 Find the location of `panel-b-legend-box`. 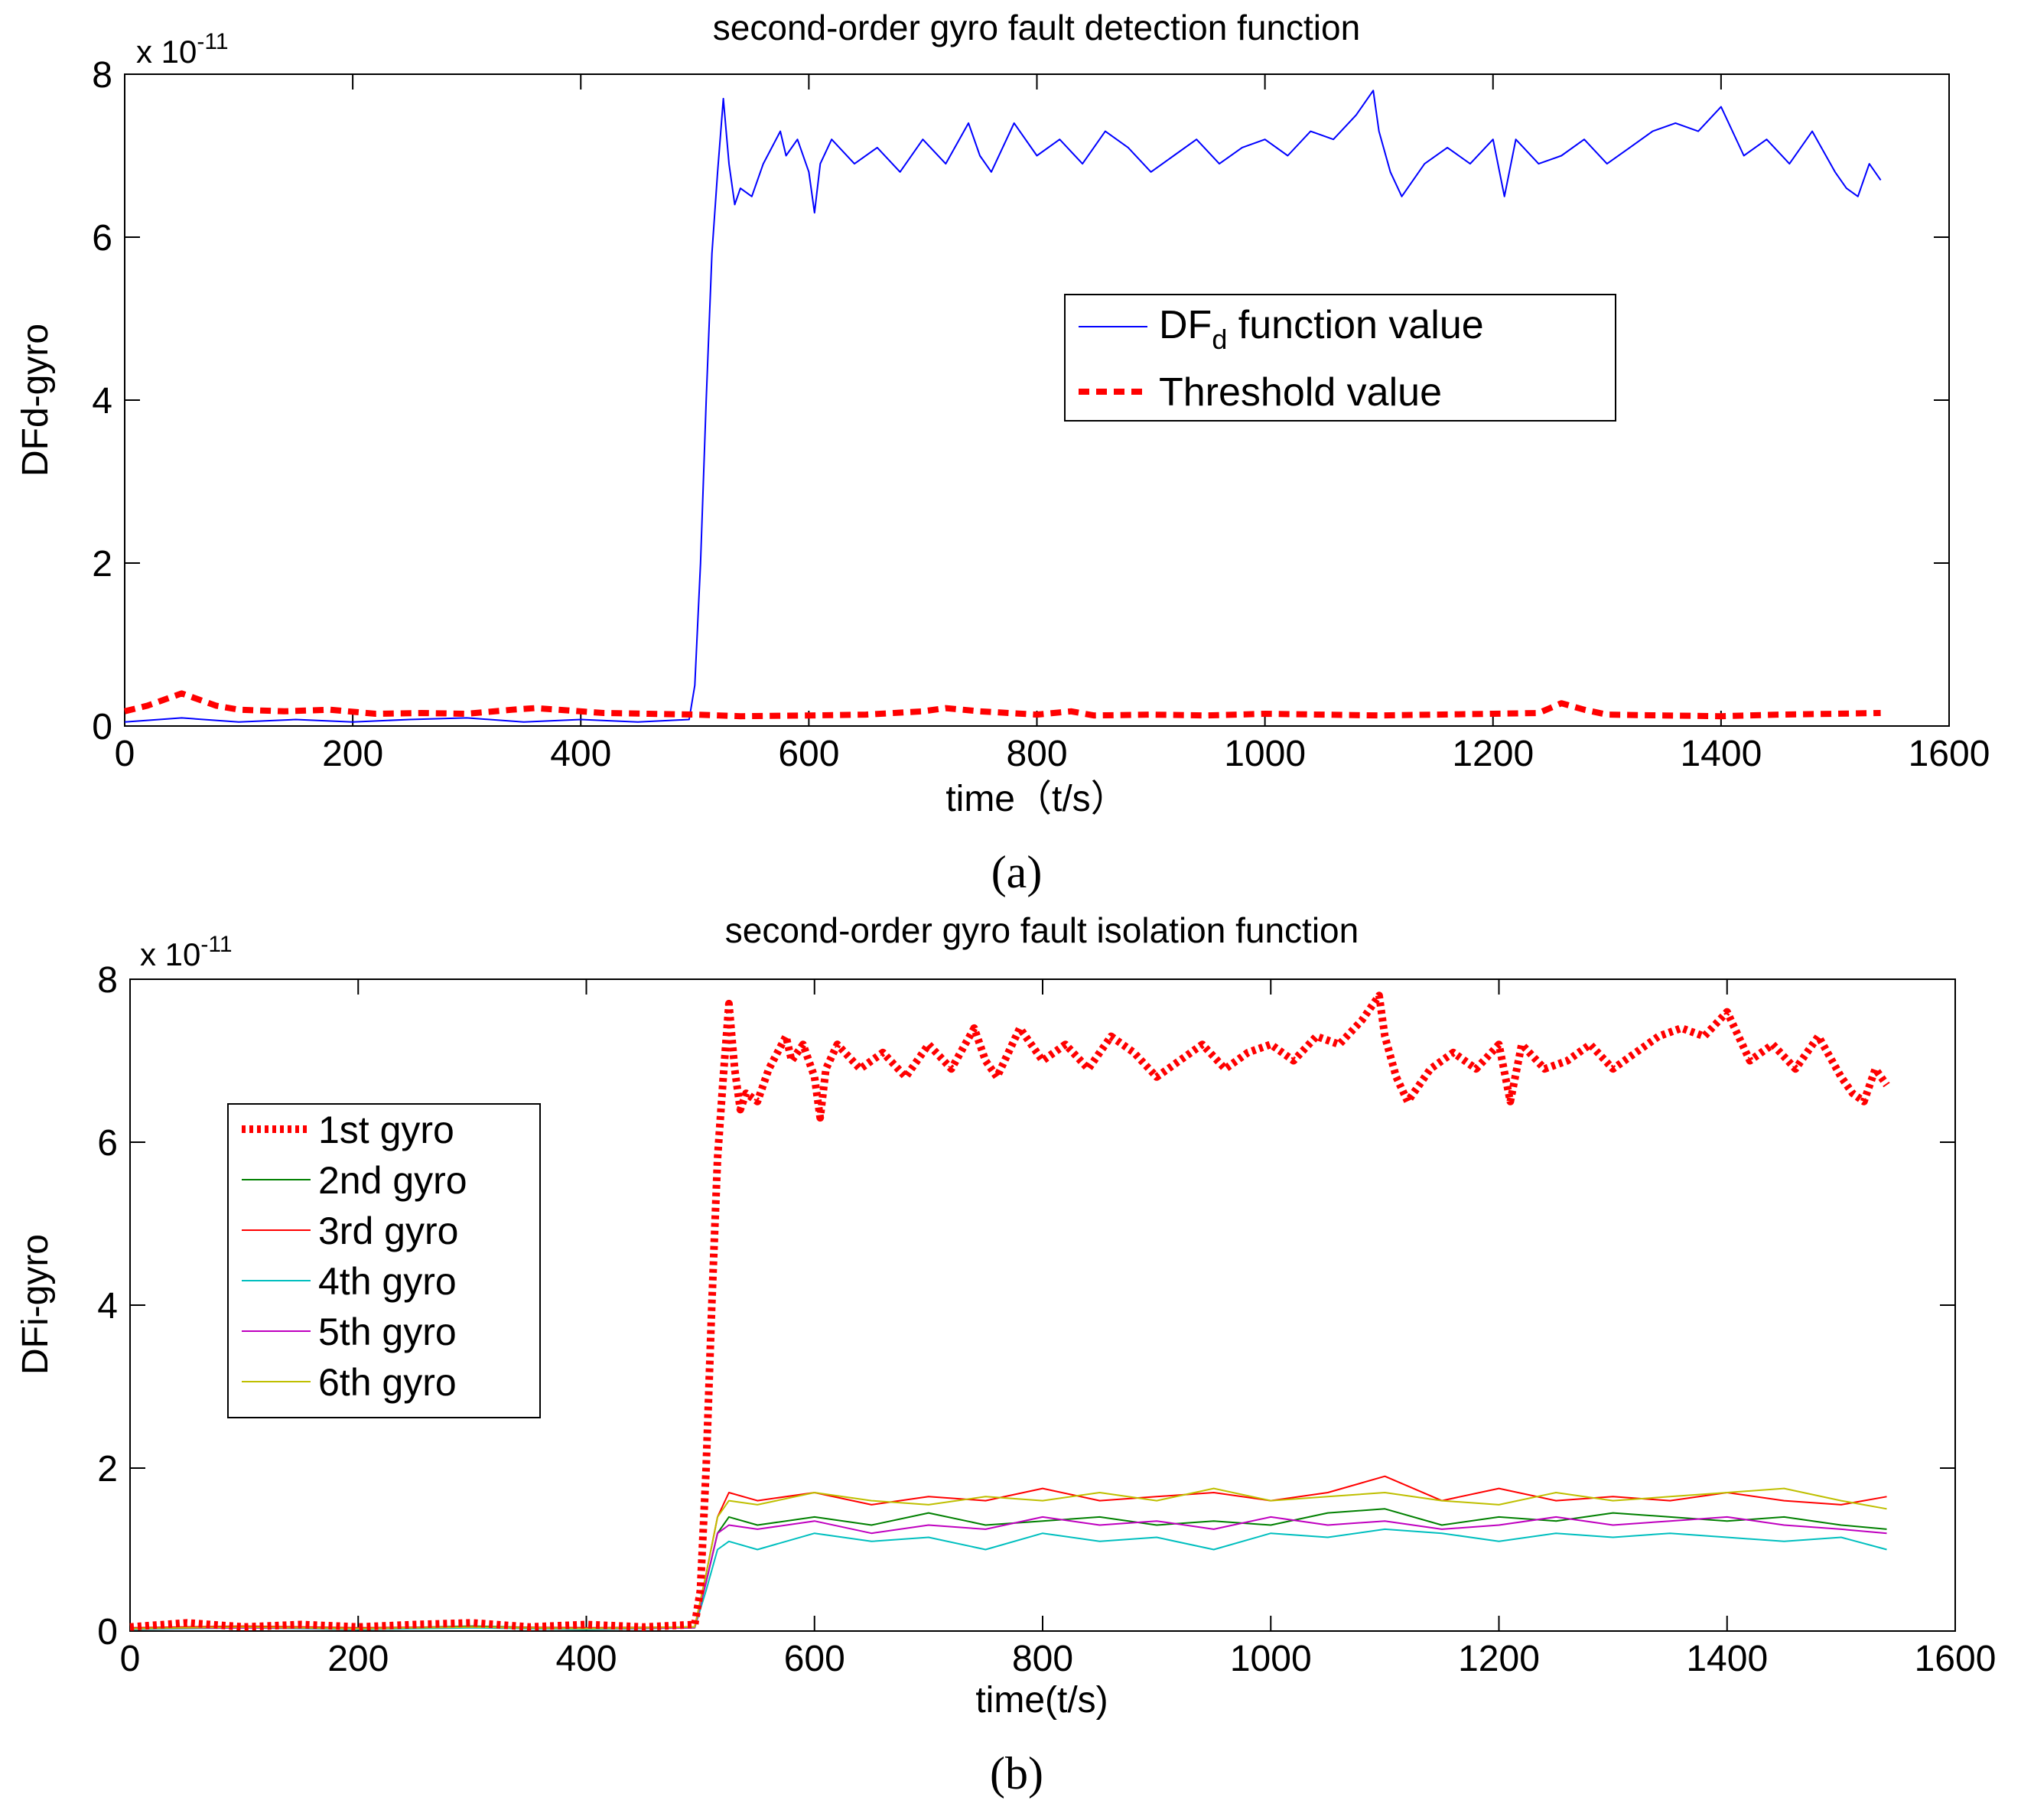

panel-b-legend-box is located at coordinates (384, 1260).